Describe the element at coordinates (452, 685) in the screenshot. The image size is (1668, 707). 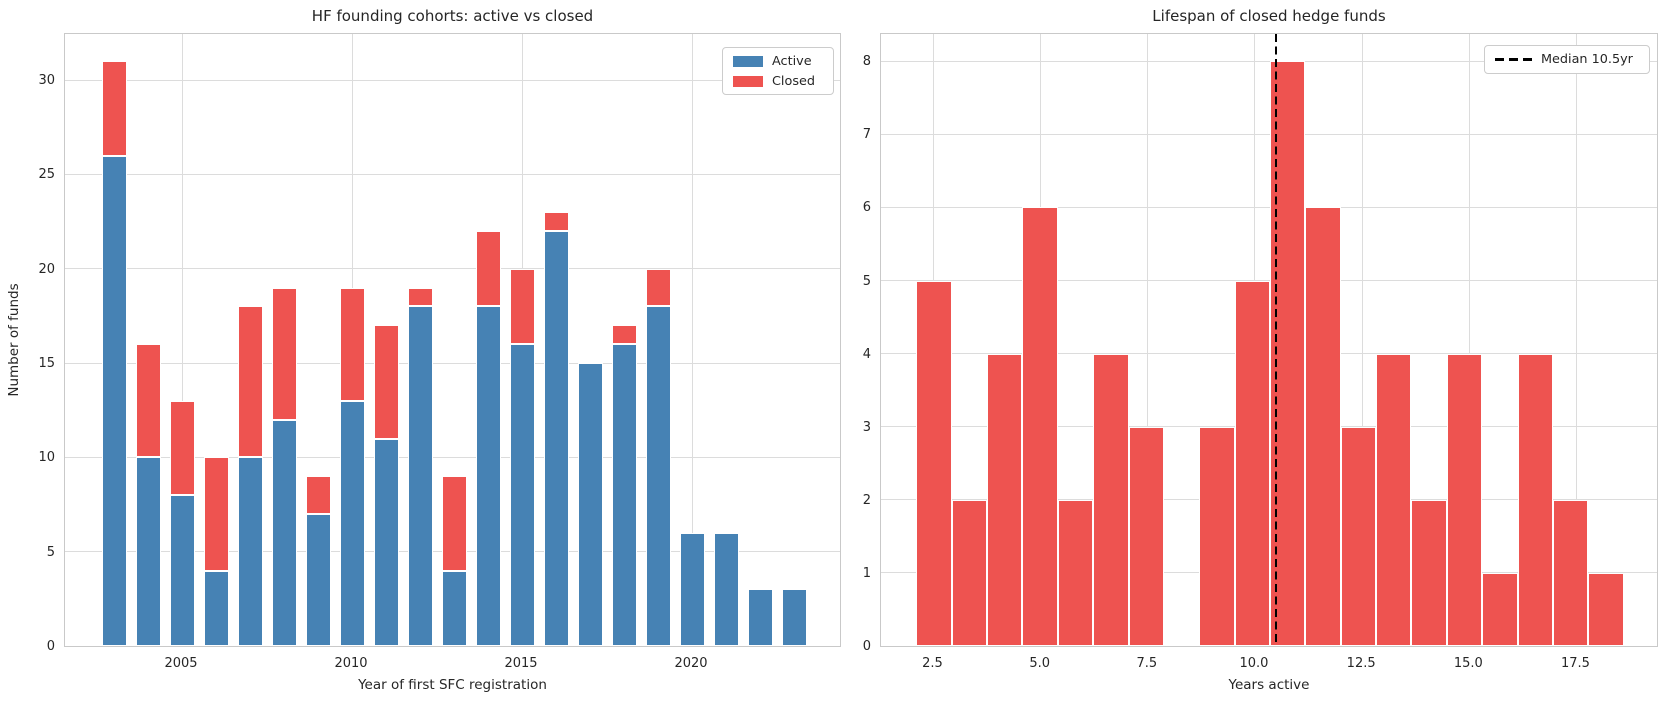
I see `left-x-axis-label: Year of first SFC registration` at that location.